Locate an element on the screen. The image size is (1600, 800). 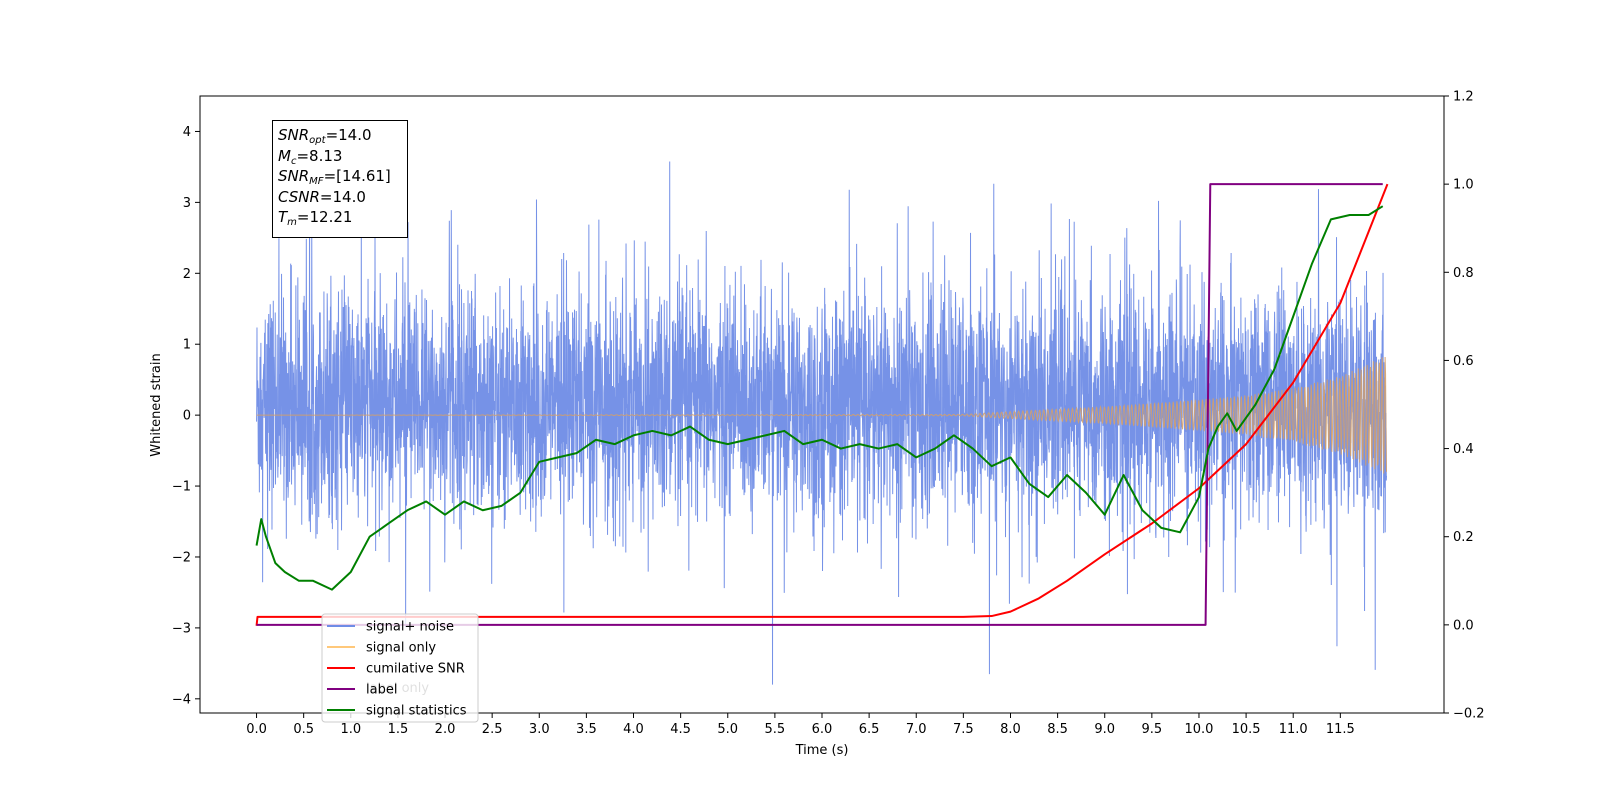
x-tick-label: 4.0 is located at coordinates (633, 729).